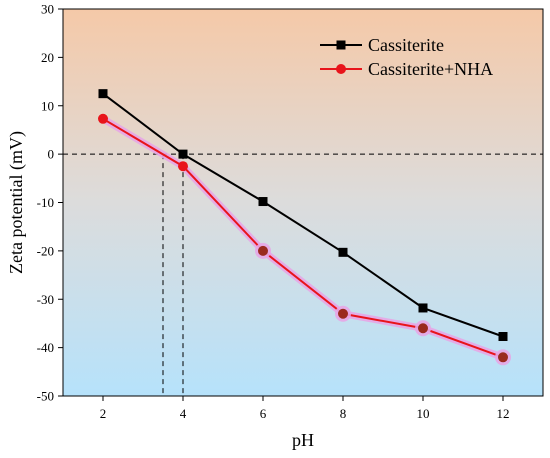 Image resolution: width=550 pixels, height=458 pixels. What do you see at coordinates (341, 69) in the screenshot?
I see `legend-marker-cassiterite-nha` at bounding box center [341, 69].